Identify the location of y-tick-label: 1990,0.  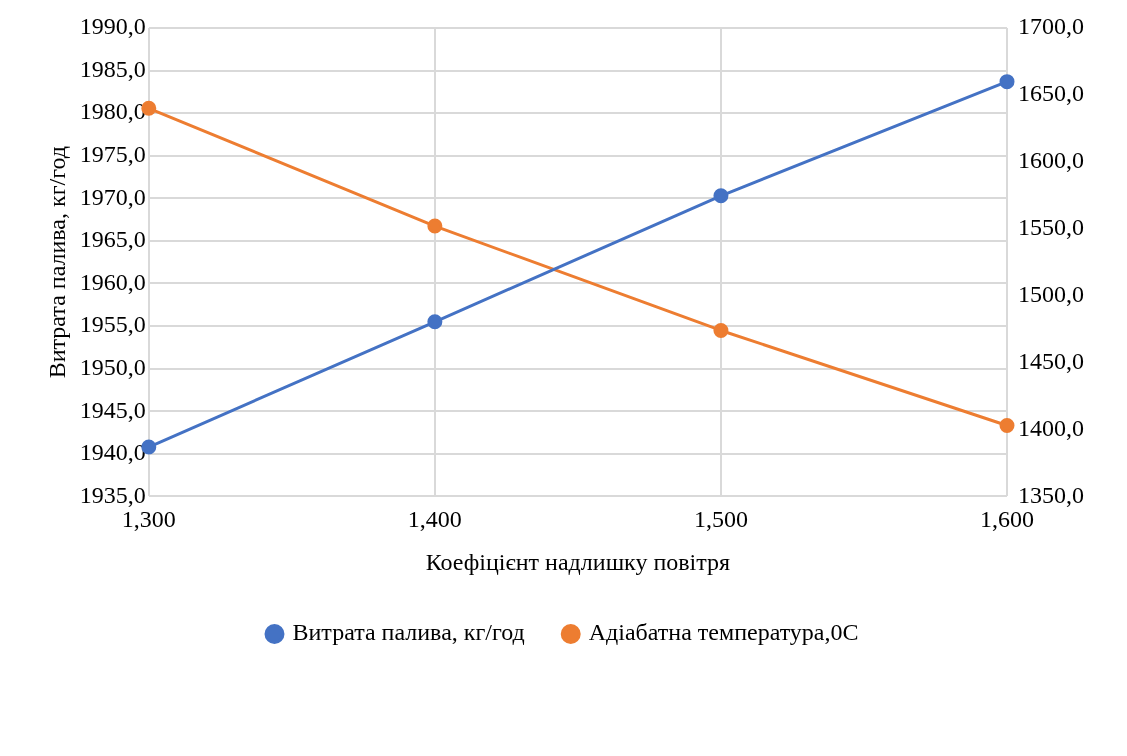
(112, 26).